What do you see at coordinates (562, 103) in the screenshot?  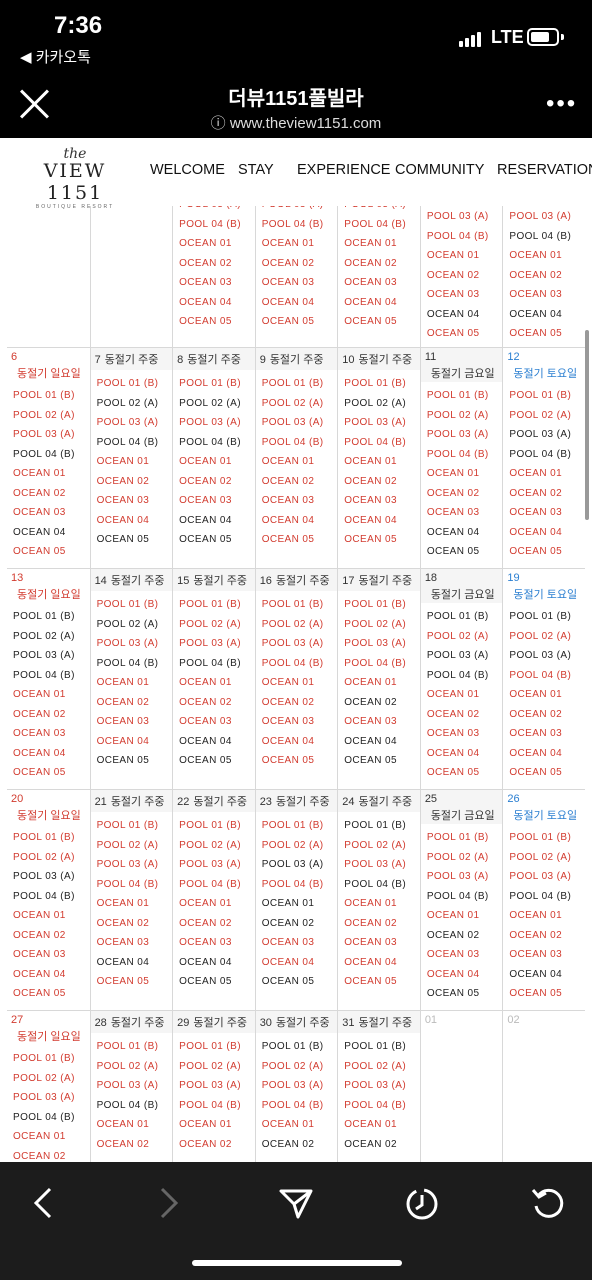 I see `more-icon: •••` at bounding box center [562, 103].